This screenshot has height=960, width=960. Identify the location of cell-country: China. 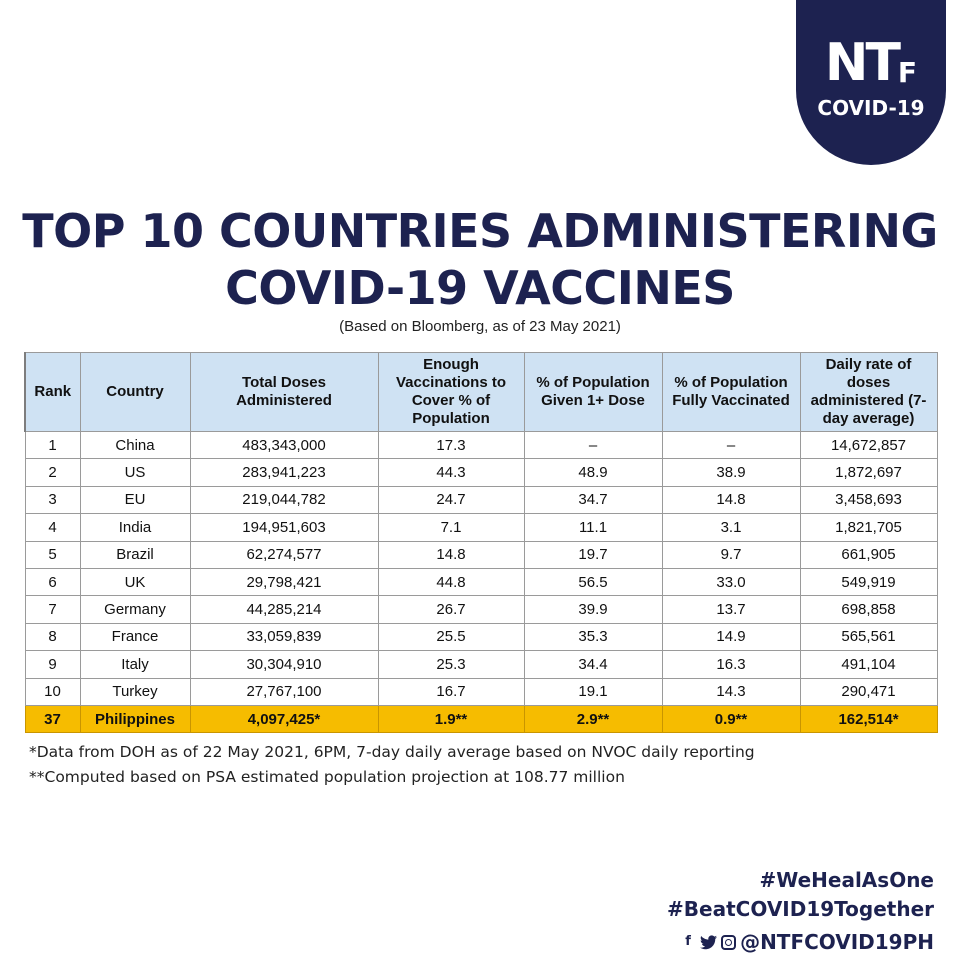
(135, 445).